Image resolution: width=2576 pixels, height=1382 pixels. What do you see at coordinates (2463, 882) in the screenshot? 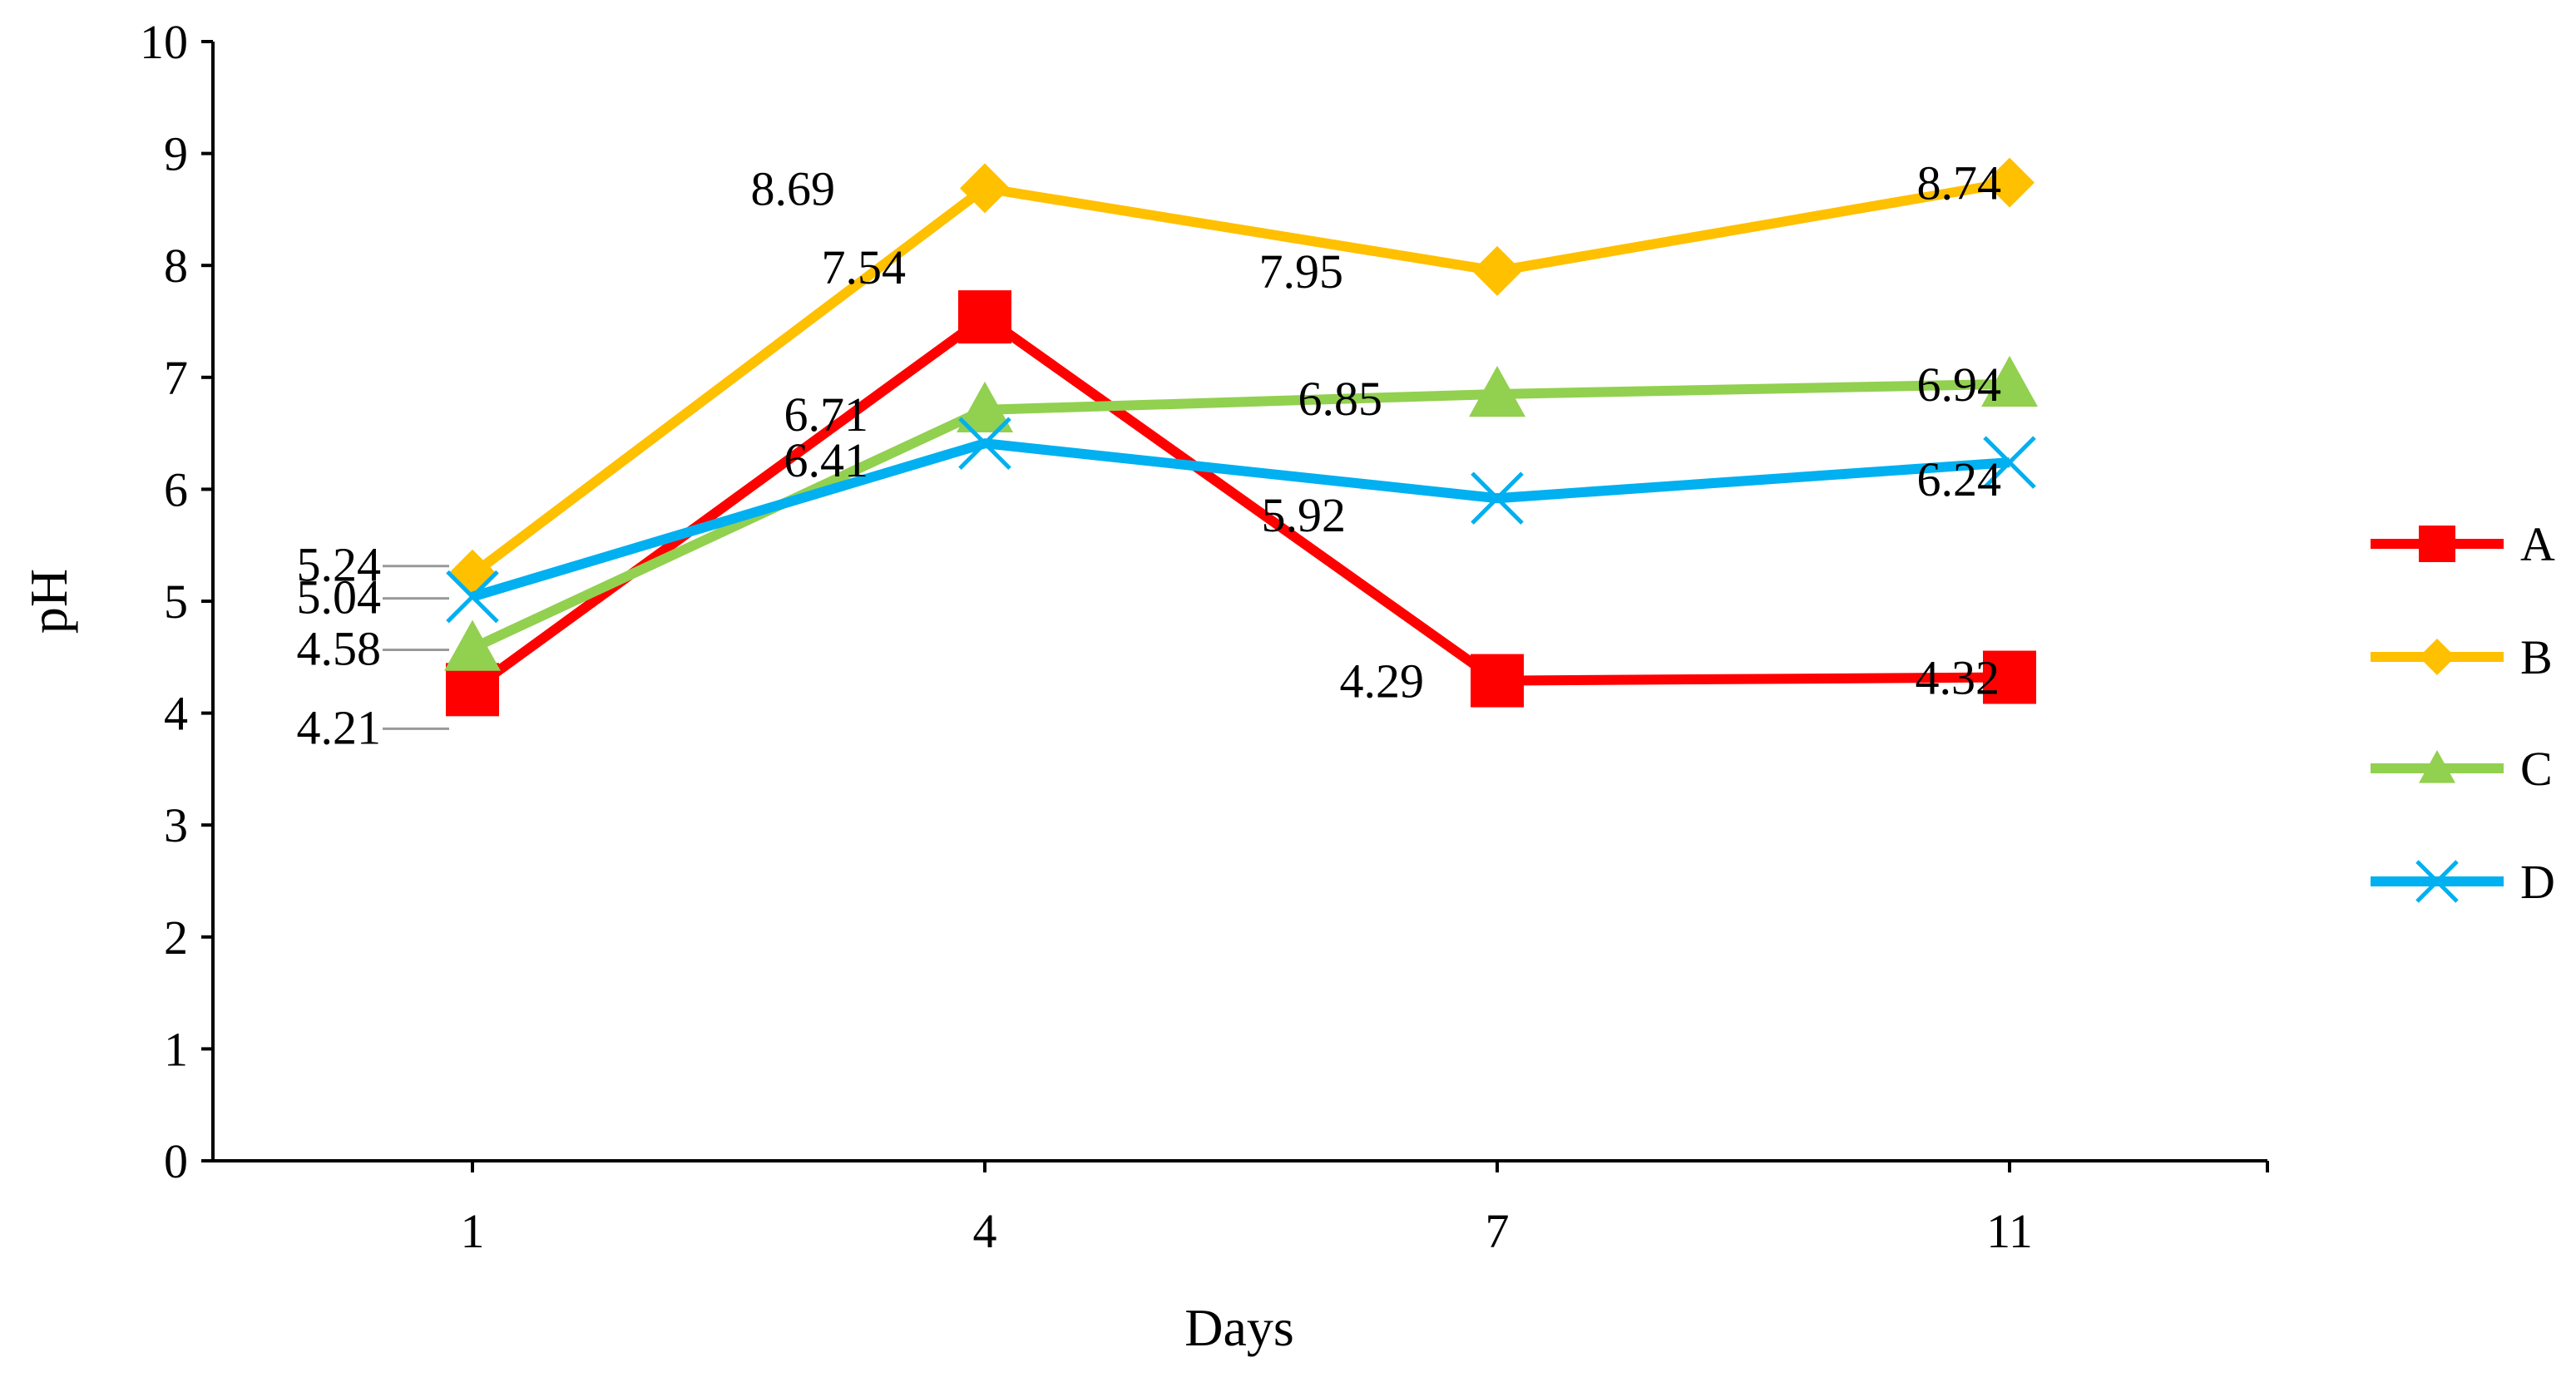
I see `legend-item-d: D` at bounding box center [2463, 882].